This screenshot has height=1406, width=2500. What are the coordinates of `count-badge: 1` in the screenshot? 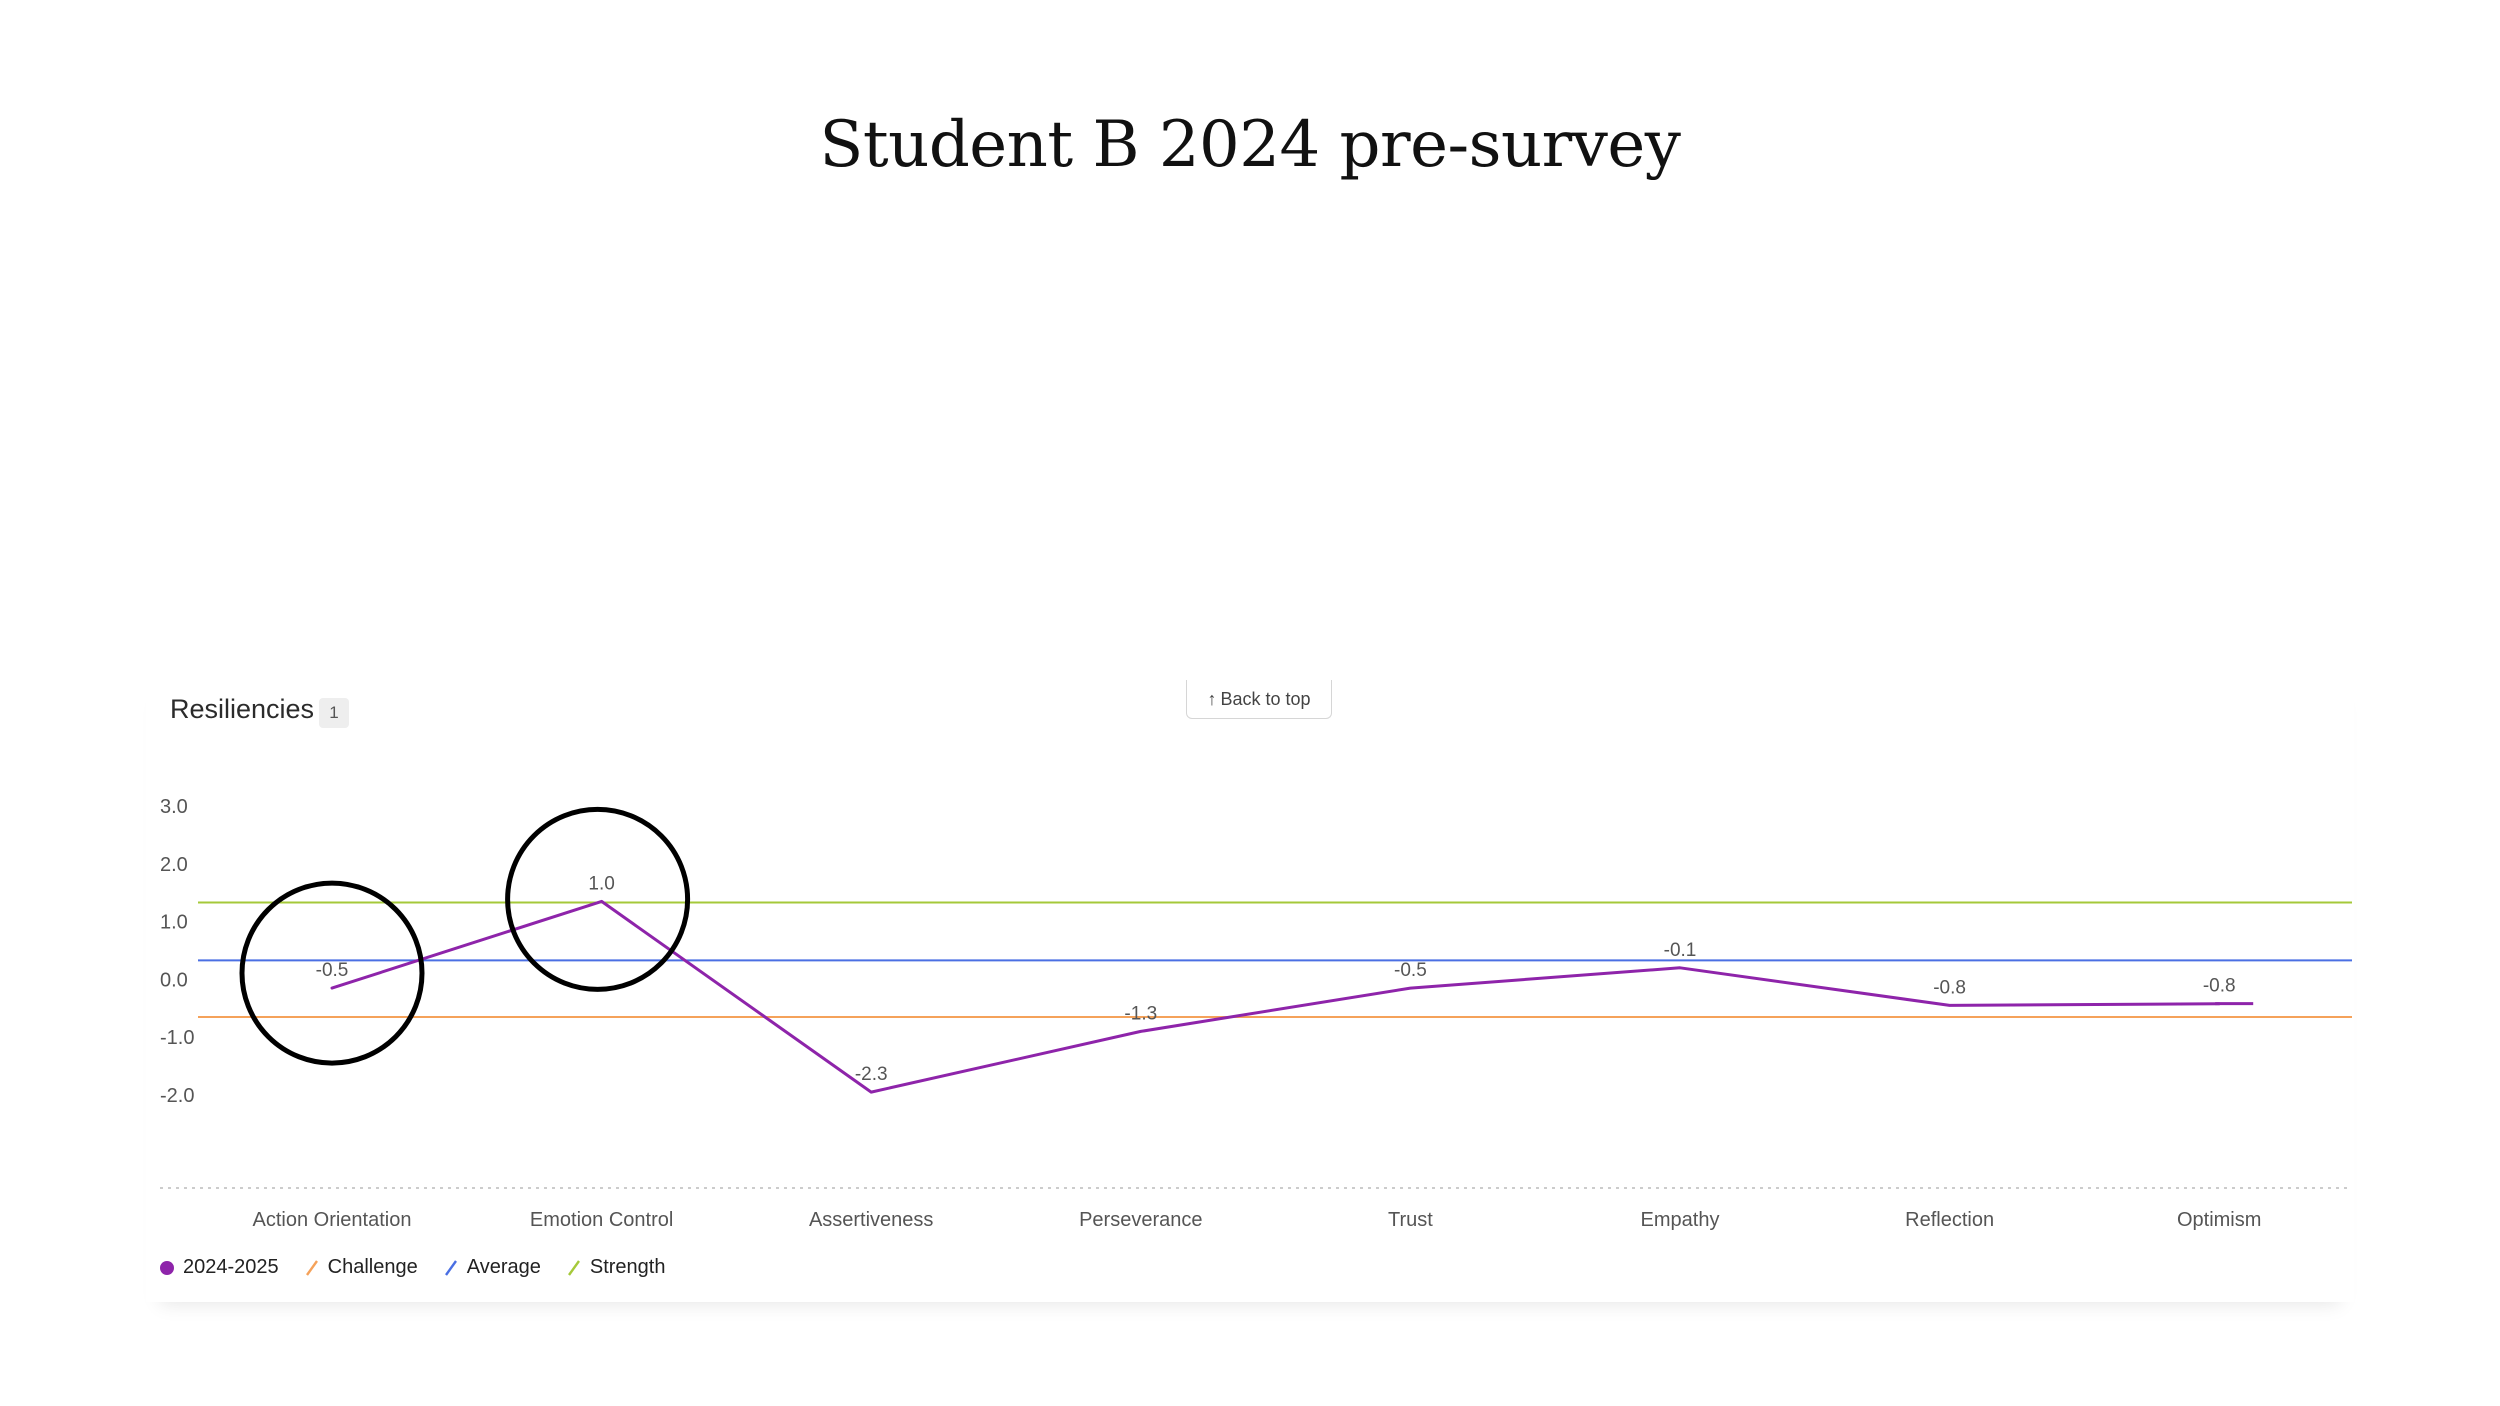 It's located at (334, 713).